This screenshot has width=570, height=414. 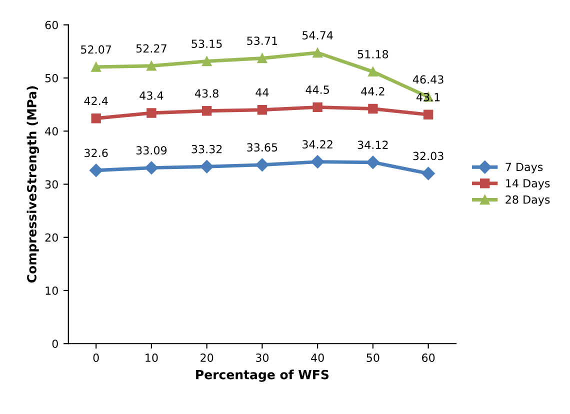 What do you see at coordinates (51, 131) in the screenshot?
I see `y-tick-label: 40` at bounding box center [51, 131].